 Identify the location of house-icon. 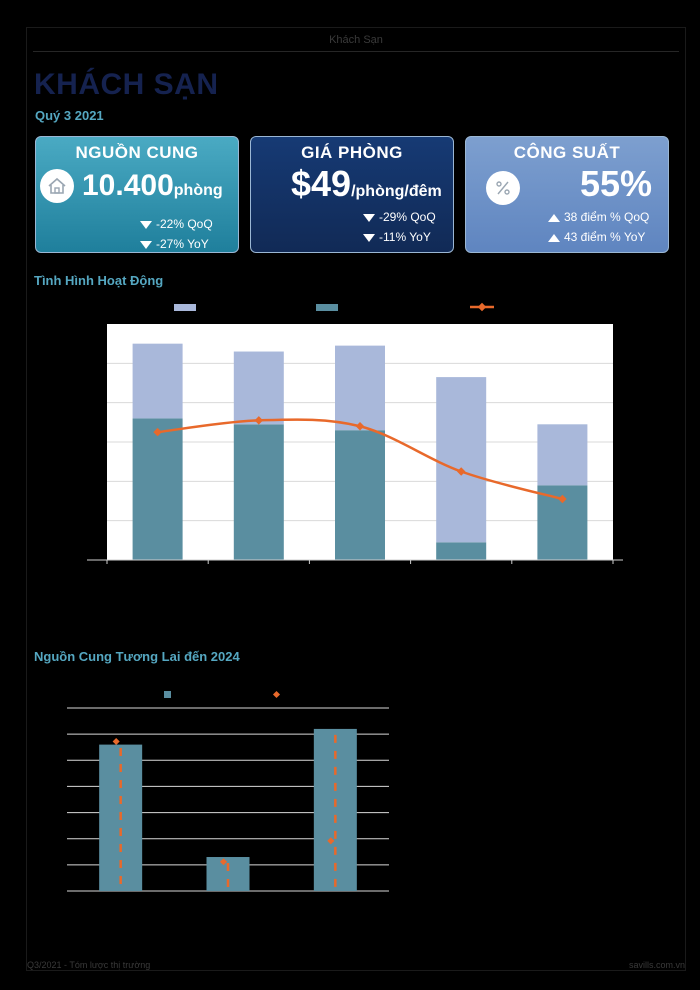
(57, 186).